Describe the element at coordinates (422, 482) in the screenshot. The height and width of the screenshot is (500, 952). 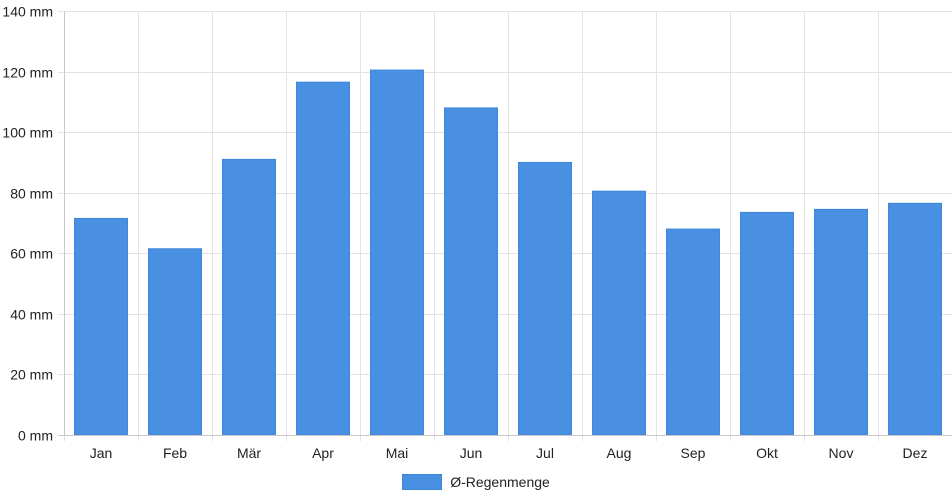
I see `legend-swatch` at that location.